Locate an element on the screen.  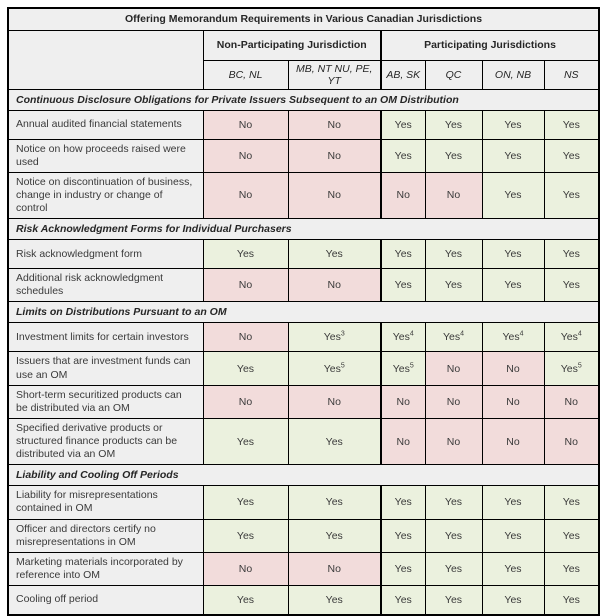
row-label: Investment limits for certain investors is located at coordinates (105, 337).